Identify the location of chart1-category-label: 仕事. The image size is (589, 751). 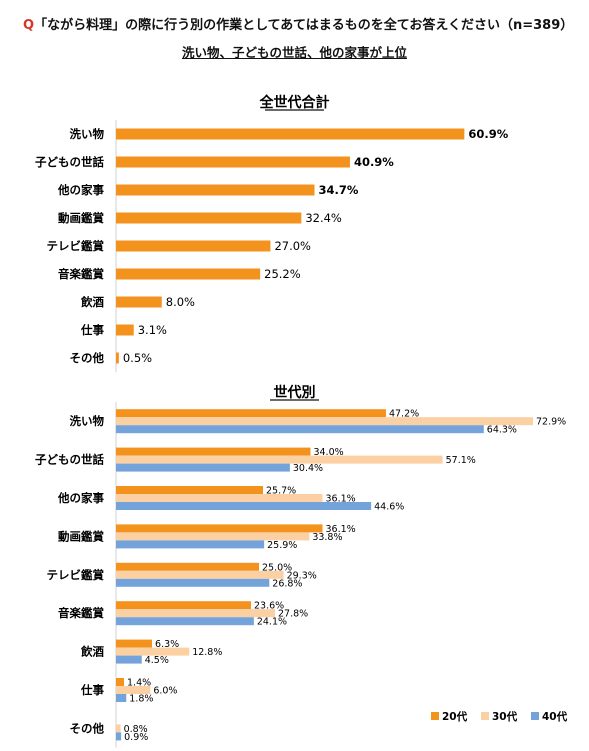
(92, 330).